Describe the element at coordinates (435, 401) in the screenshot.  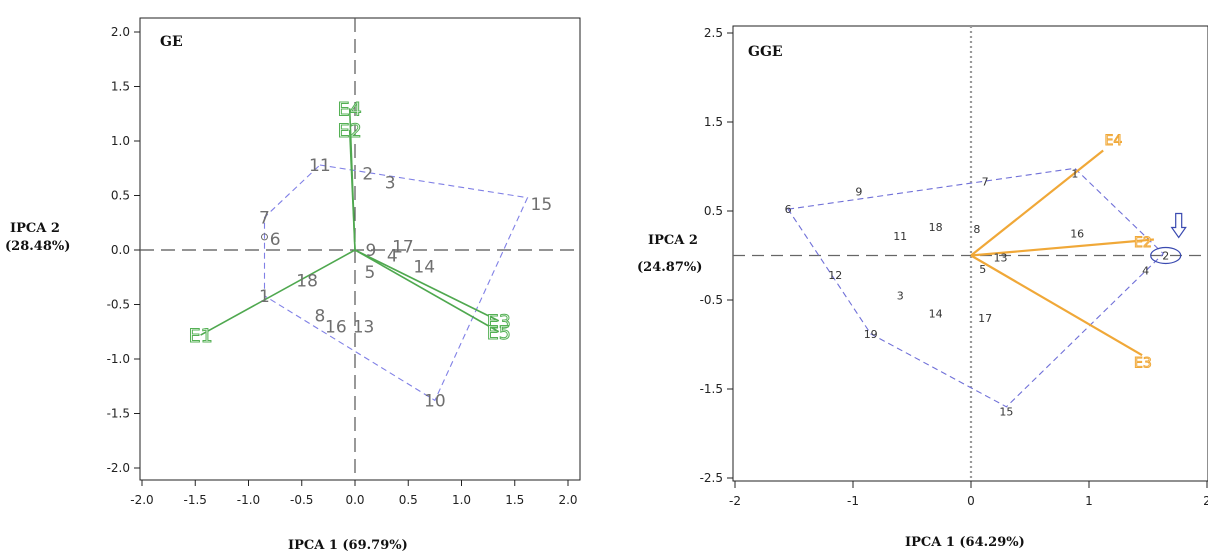
I see `ge-genotype-label: 10` at that location.